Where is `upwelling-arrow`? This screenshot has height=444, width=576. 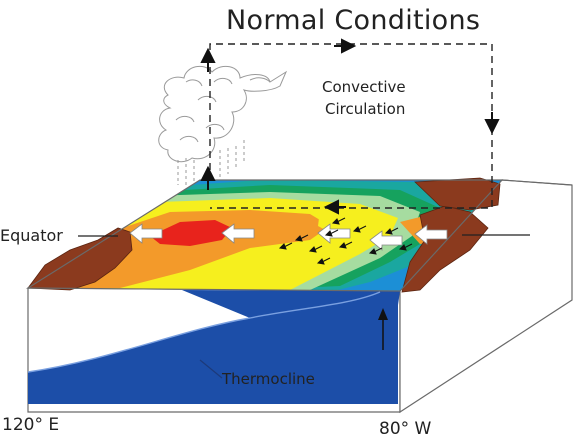 upwelling-arrow is located at coordinates (383, 329).